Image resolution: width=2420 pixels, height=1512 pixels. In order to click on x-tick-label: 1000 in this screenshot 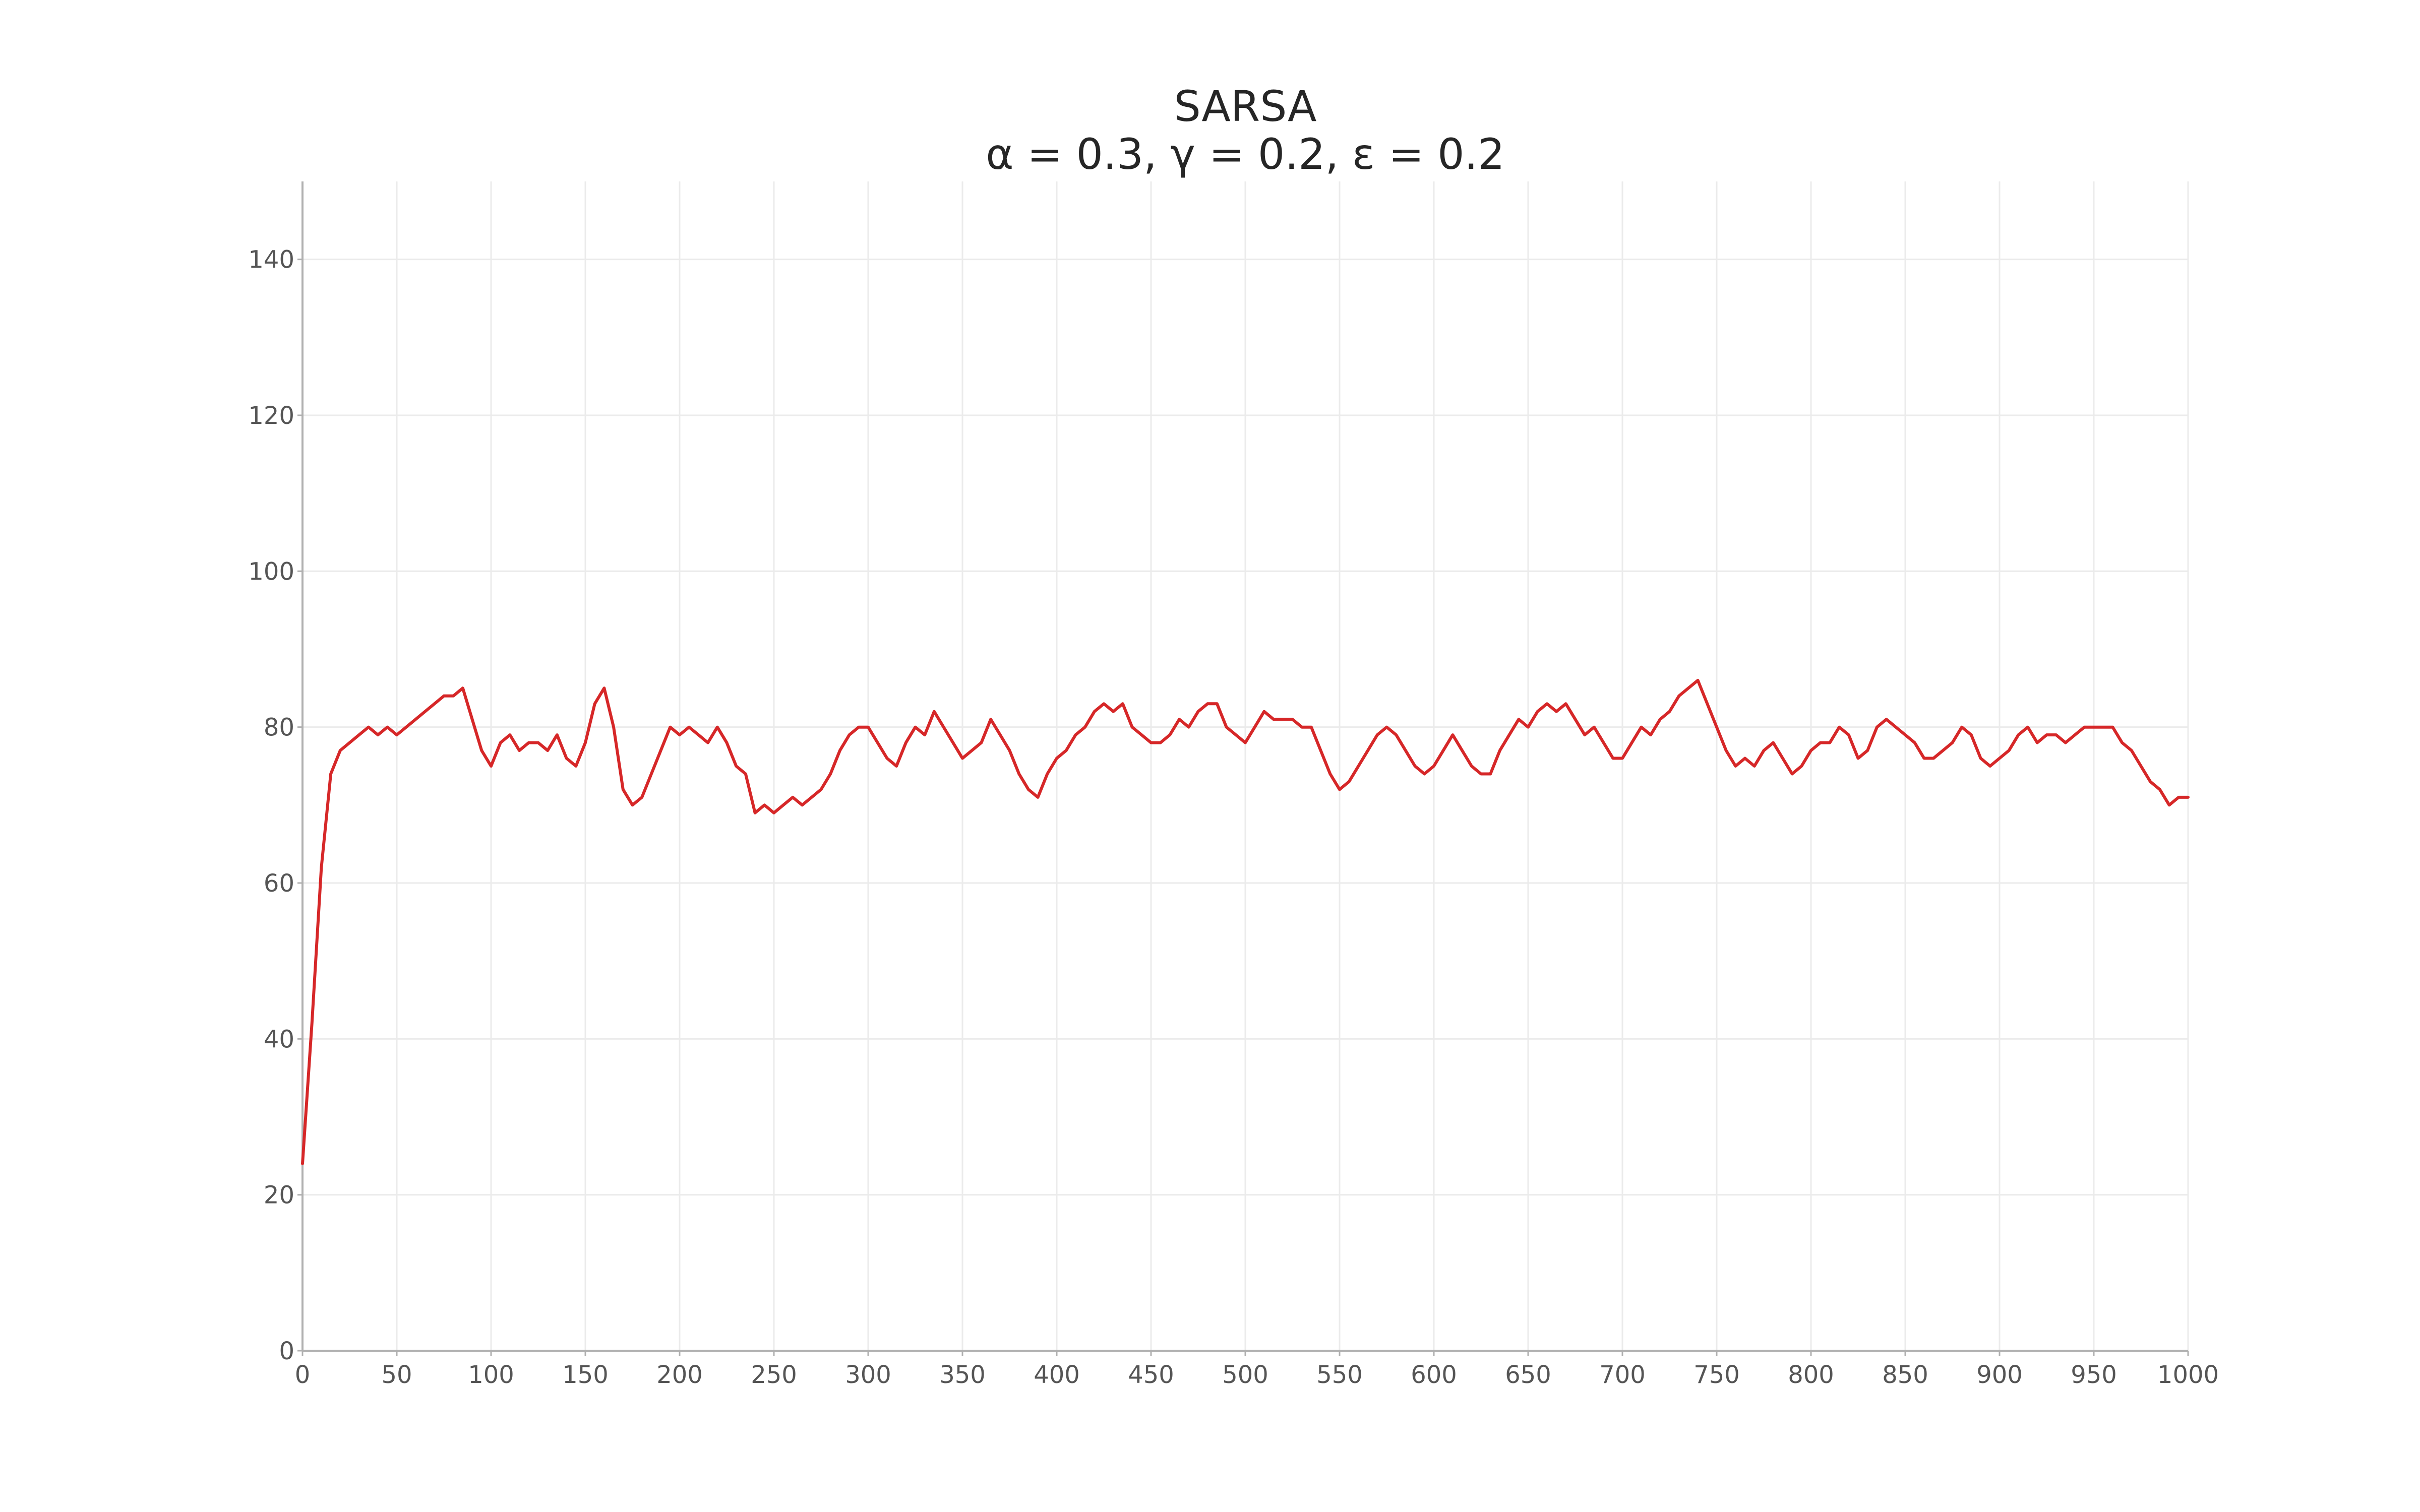, I will do `click(2188, 1375)`.